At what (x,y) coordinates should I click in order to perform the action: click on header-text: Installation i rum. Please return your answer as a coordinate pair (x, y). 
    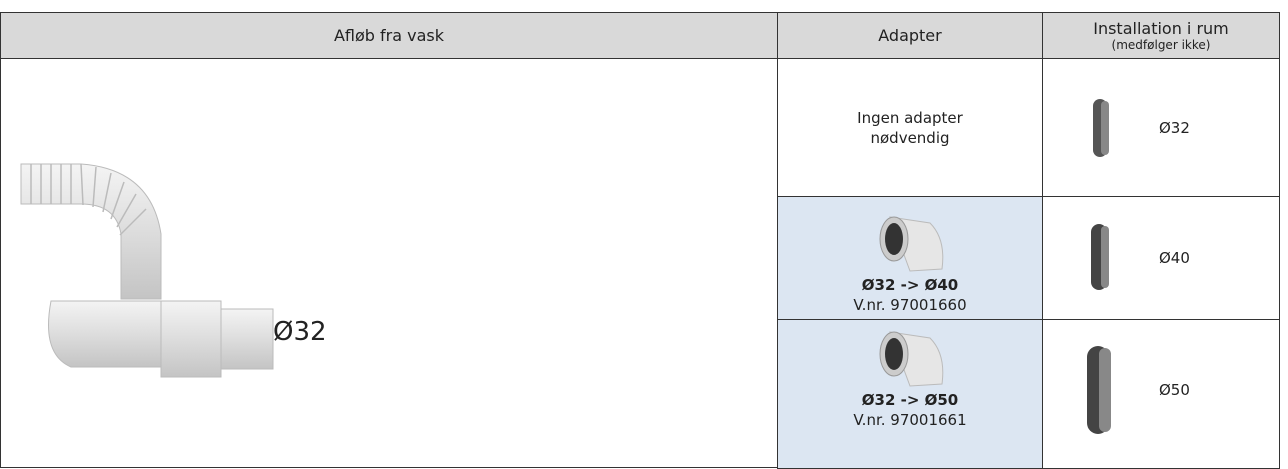
    Looking at the image, I should click on (1161, 28).